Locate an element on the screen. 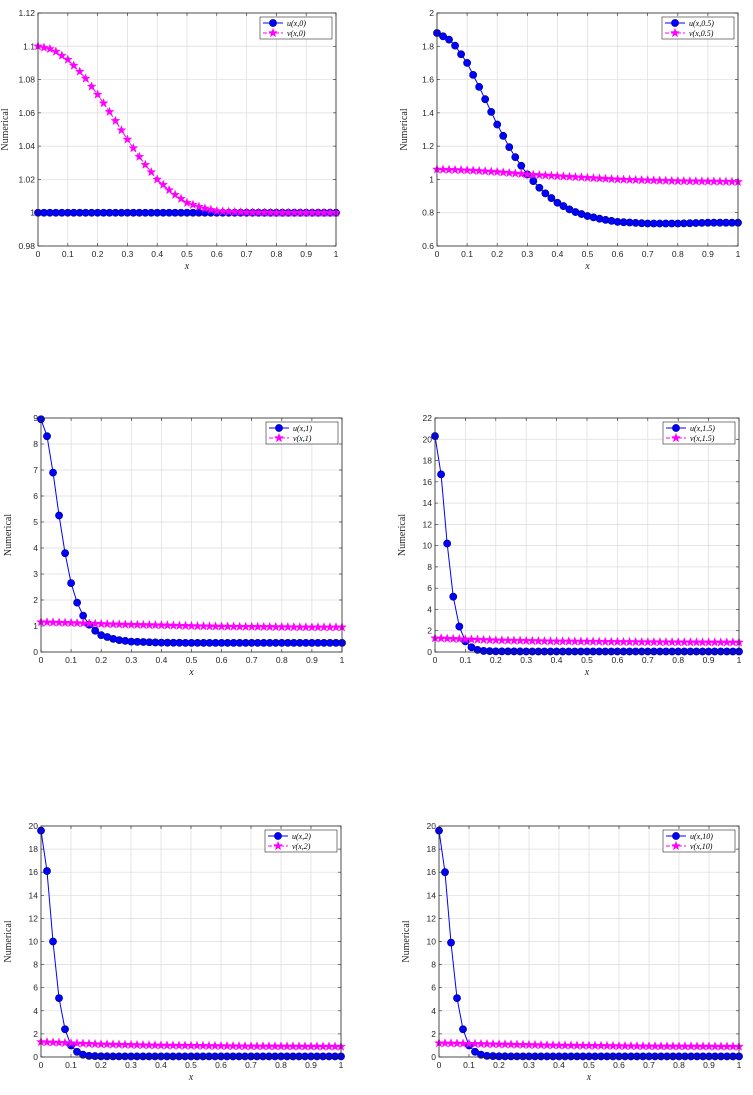 The width and height of the screenshot is (753, 1095). y-tick-label: 1.08 is located at coordinates (26, 80).